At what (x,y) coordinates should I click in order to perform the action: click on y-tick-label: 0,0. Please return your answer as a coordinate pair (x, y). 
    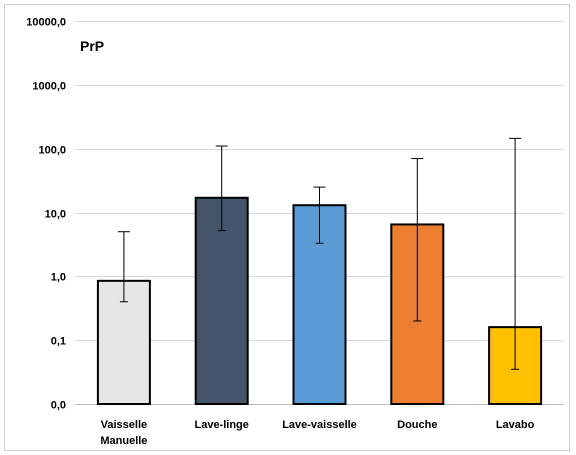
    Looking at the image, I should click on (58, 406).